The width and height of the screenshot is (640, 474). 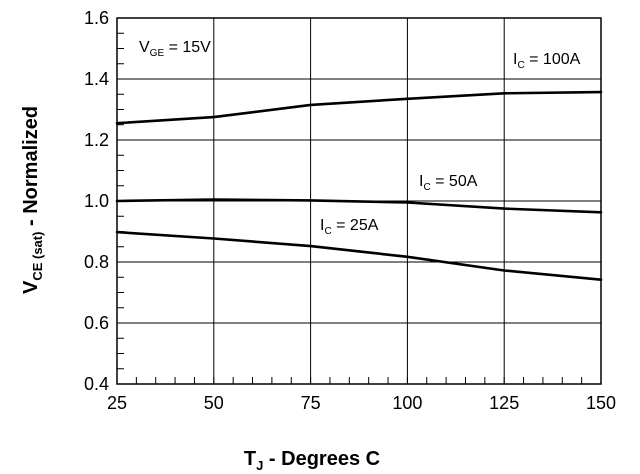 What do you see at coordinates (32, 200) in the screenshot?
I see `y-axis-title: VCE (sat) - Normalized` at bounding box center [32, 200].